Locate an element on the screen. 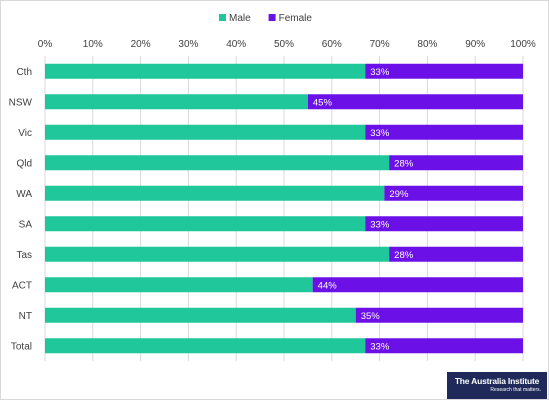 The image size is (549, 401). data-label-female: 44% is located at coordinates (328, 285).